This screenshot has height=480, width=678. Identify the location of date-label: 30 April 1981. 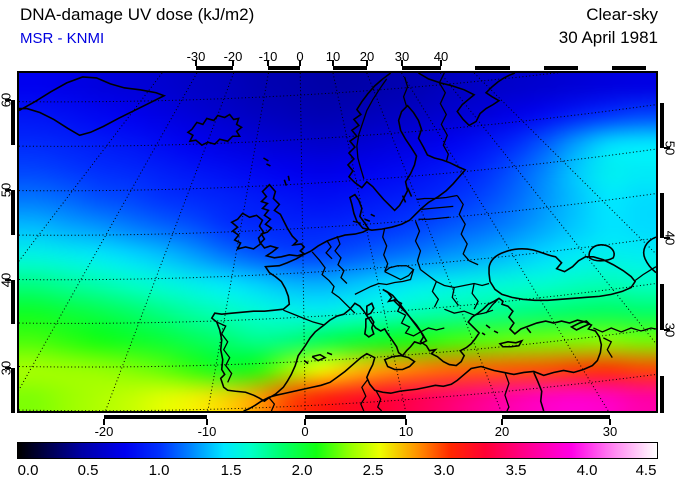
(608, 37).